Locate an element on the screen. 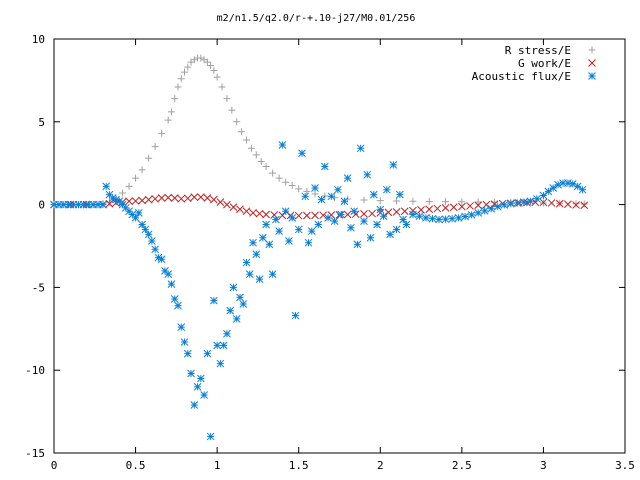 This screenshot has height=480, width=640. x-tick-label: 0.5 is located at coordinates (136, 465).